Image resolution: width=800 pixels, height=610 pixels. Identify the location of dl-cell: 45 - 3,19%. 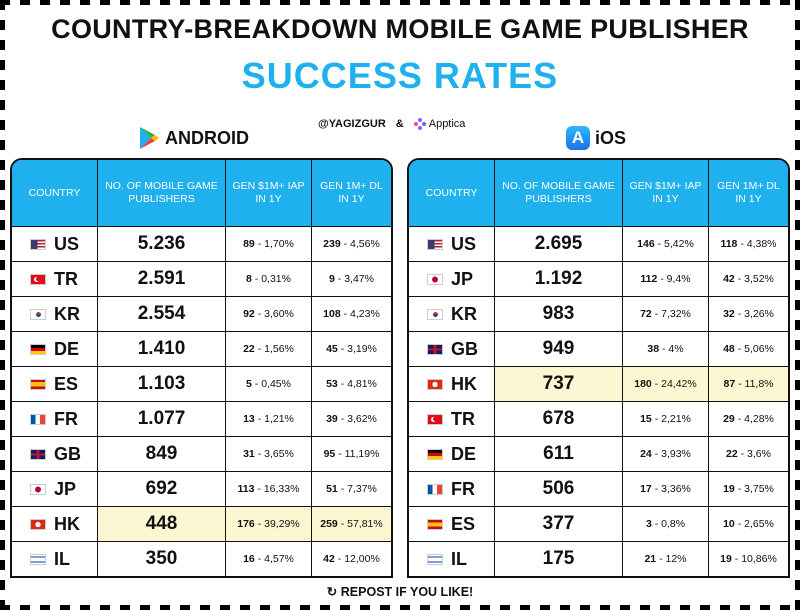
(351, 349).